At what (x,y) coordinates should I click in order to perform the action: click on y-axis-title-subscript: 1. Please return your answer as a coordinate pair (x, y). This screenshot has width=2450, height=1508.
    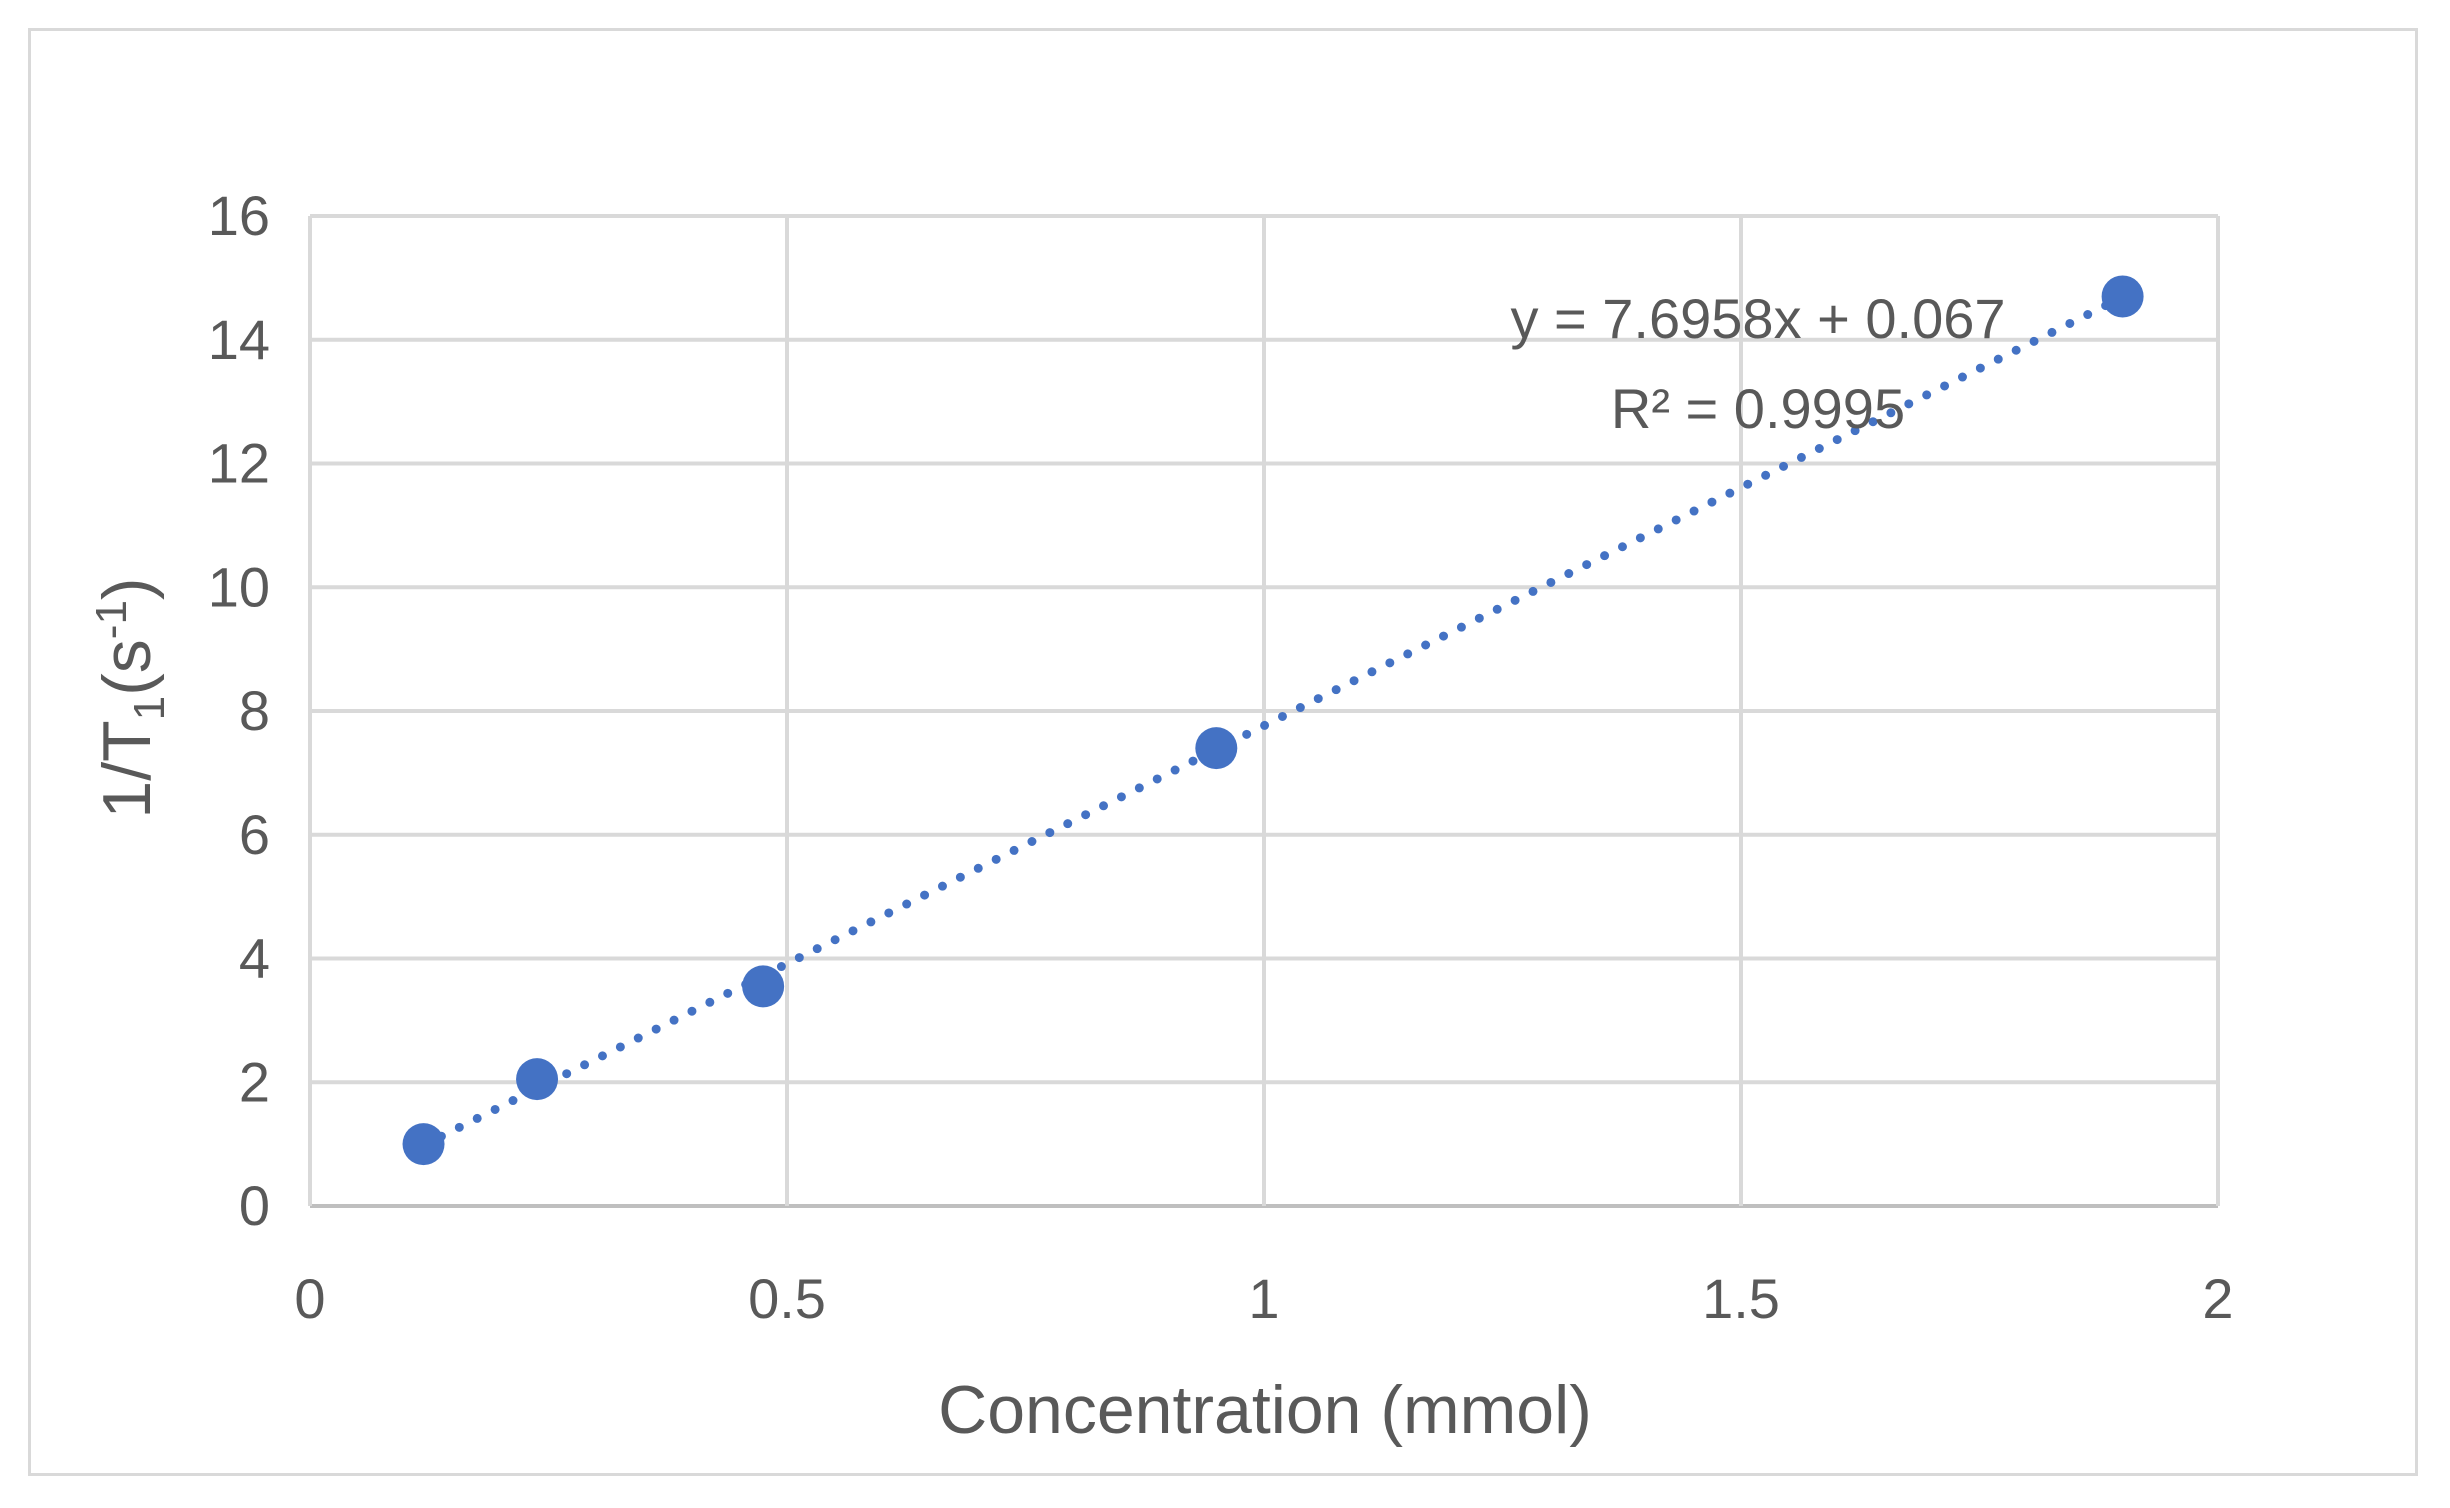
    Looking at the image, I should click on (149, 708).